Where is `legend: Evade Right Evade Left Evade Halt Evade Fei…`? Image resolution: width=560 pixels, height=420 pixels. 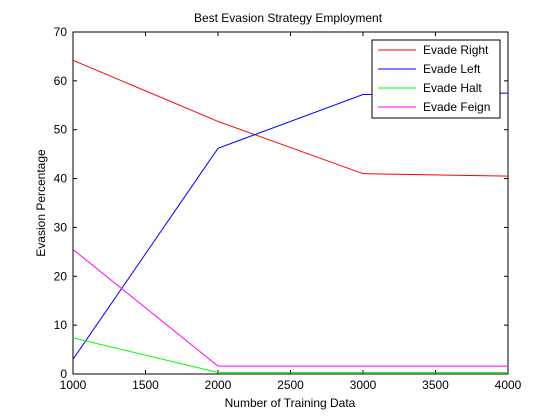
legend: Evade Right Evade Left Evade Halt Evade Fei… is located at coordinates (436, 79).